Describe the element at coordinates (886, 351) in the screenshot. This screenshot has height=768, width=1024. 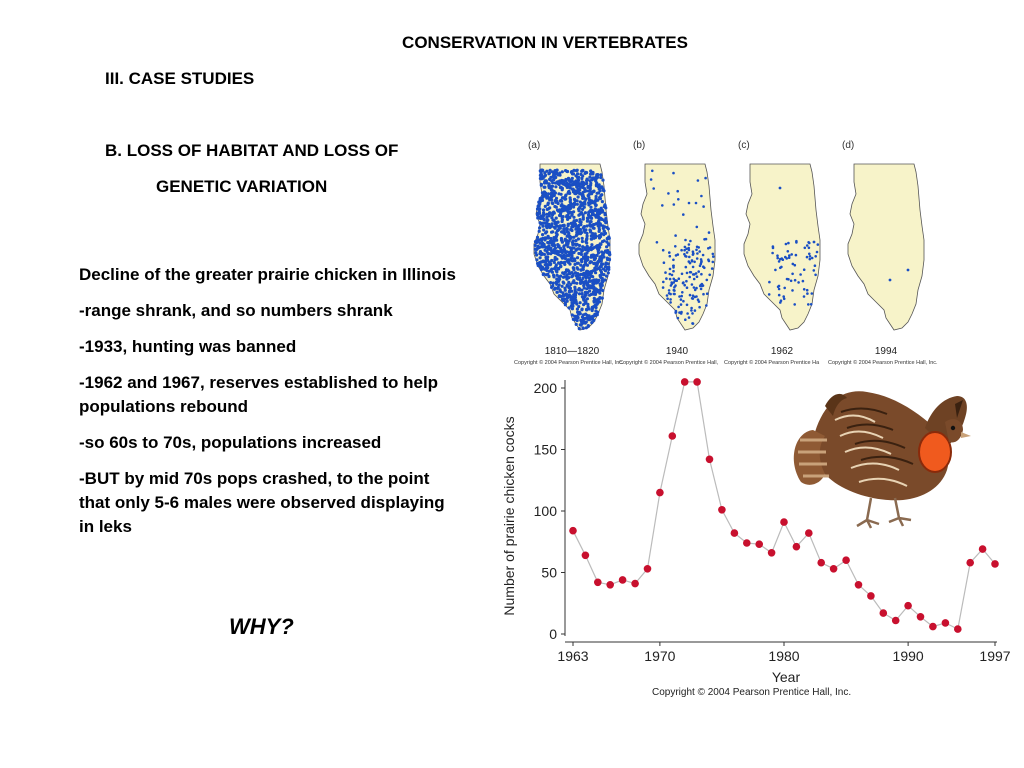
I see `panel-years: 1994` at that location.